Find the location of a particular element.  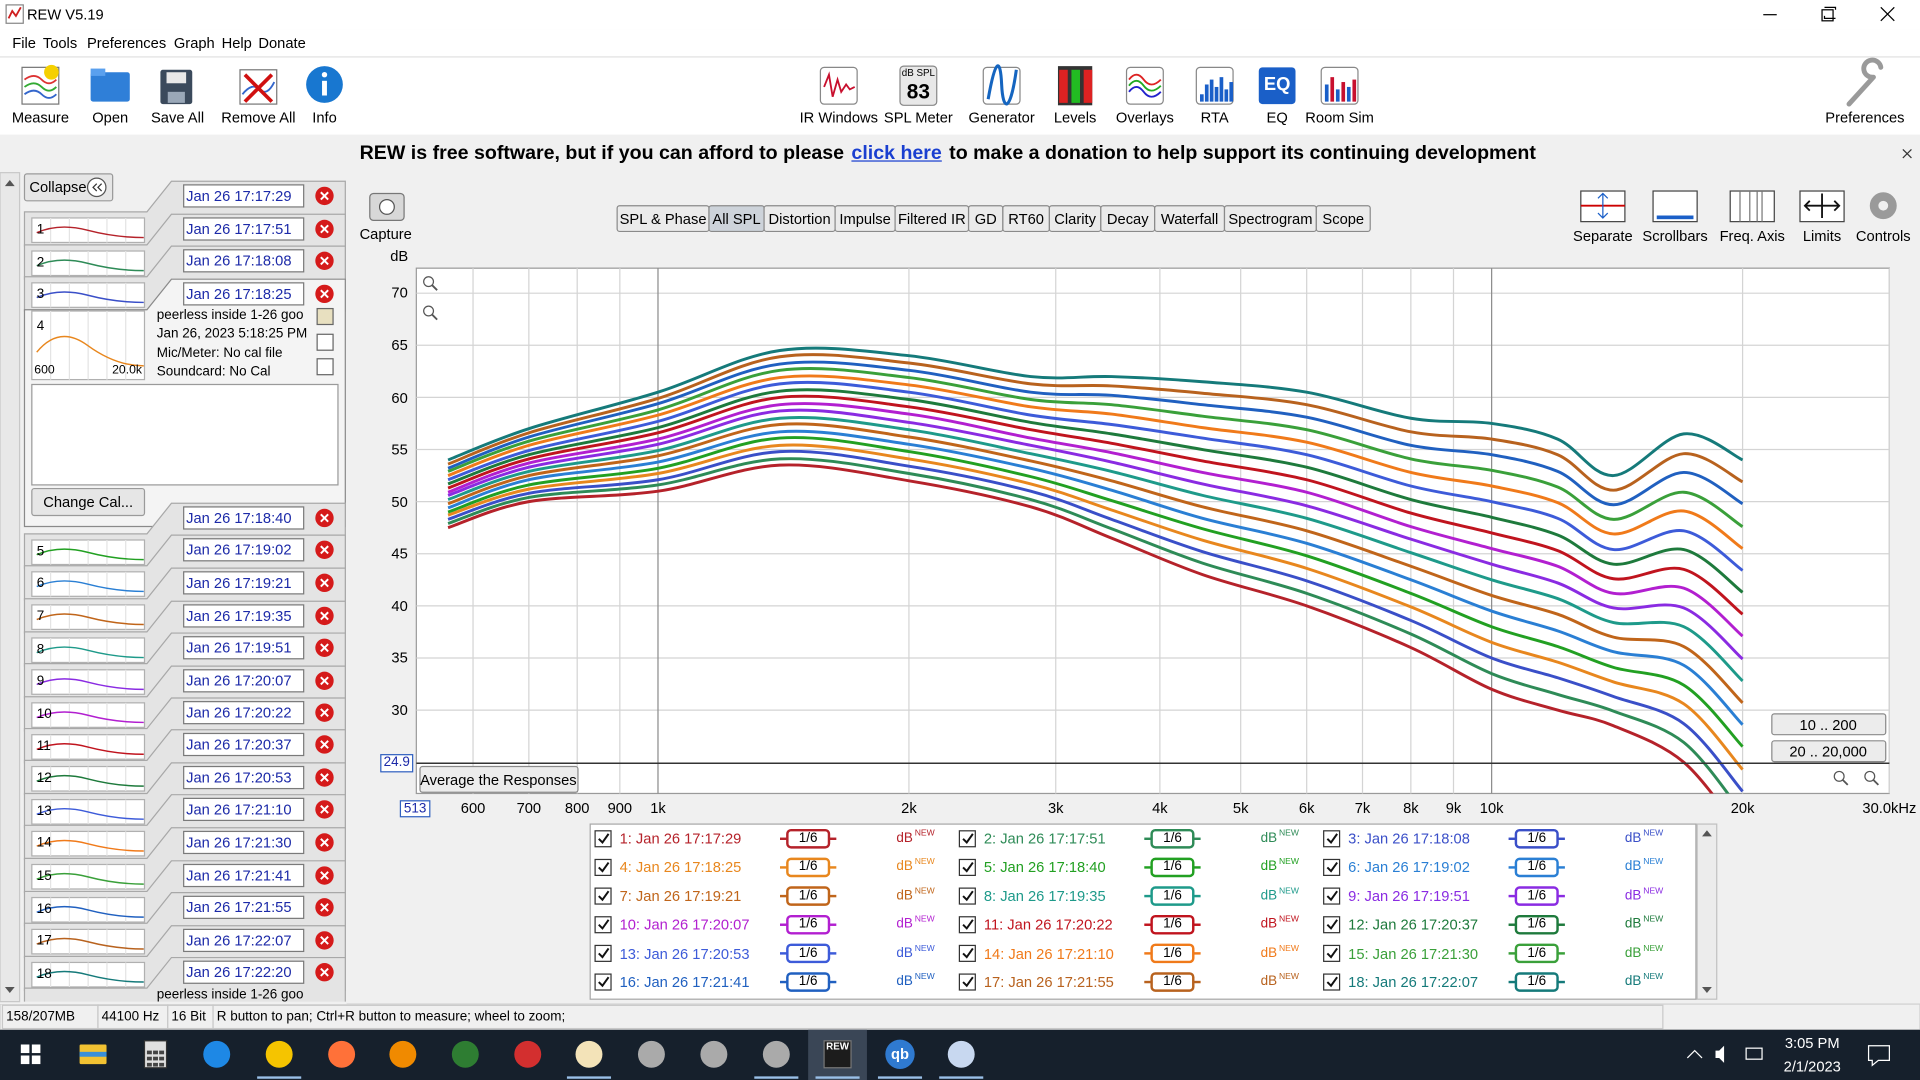

toolbar-button-label: Info is located at coordinates (324, 117).